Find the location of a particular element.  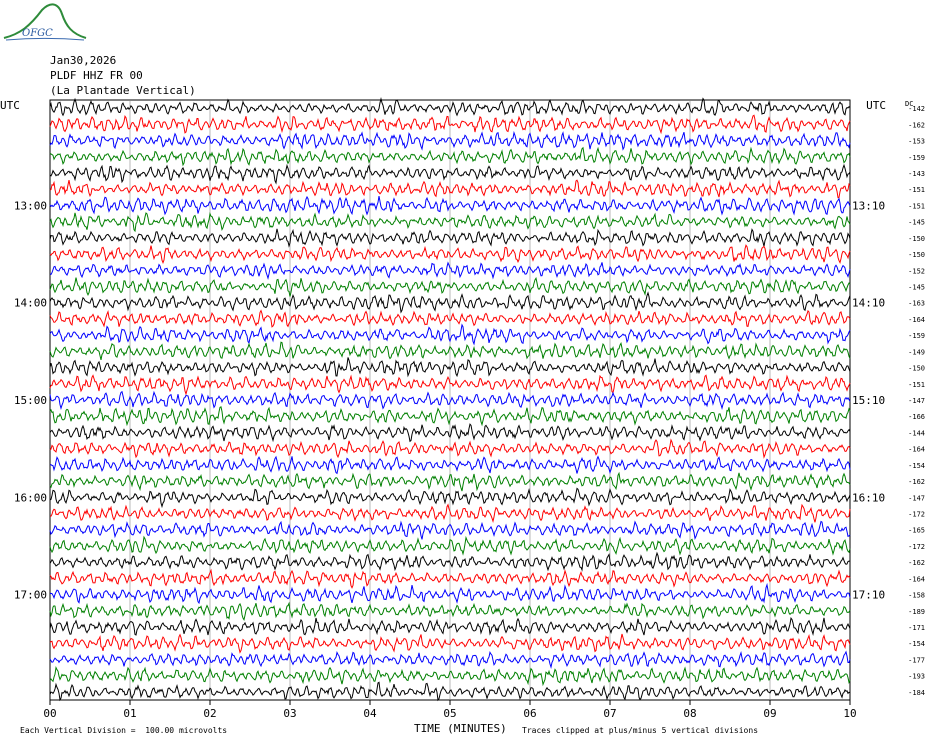

x-tick-label: 06 is located at coordinates (529, 713).